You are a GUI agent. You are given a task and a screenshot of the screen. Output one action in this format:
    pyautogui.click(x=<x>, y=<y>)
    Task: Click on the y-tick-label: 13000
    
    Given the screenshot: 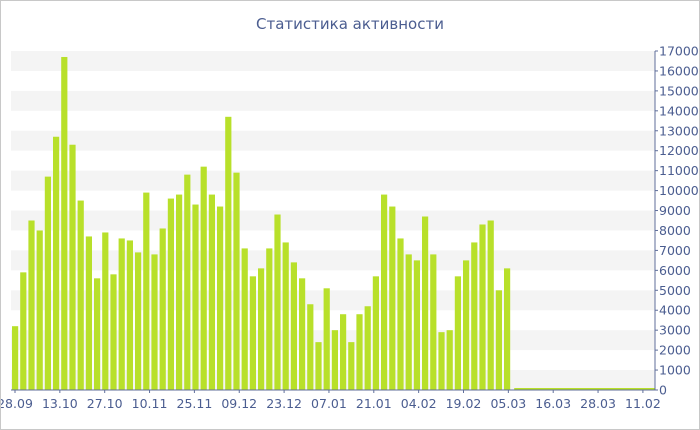 What is the action you would take?
    pyautogui.click(x=679, y=130)
    